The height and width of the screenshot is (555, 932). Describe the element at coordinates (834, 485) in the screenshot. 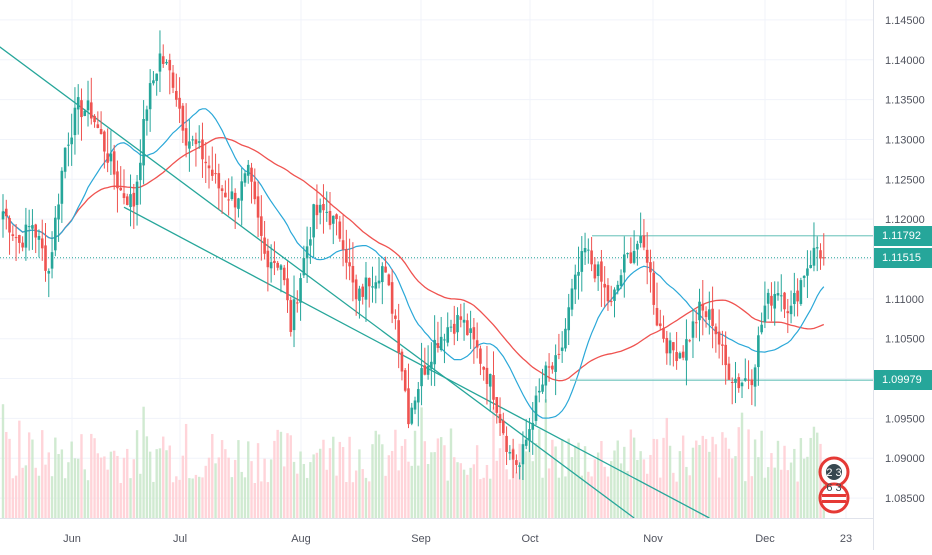

I see `watermark-logo: 2 3 6 3` at that location.